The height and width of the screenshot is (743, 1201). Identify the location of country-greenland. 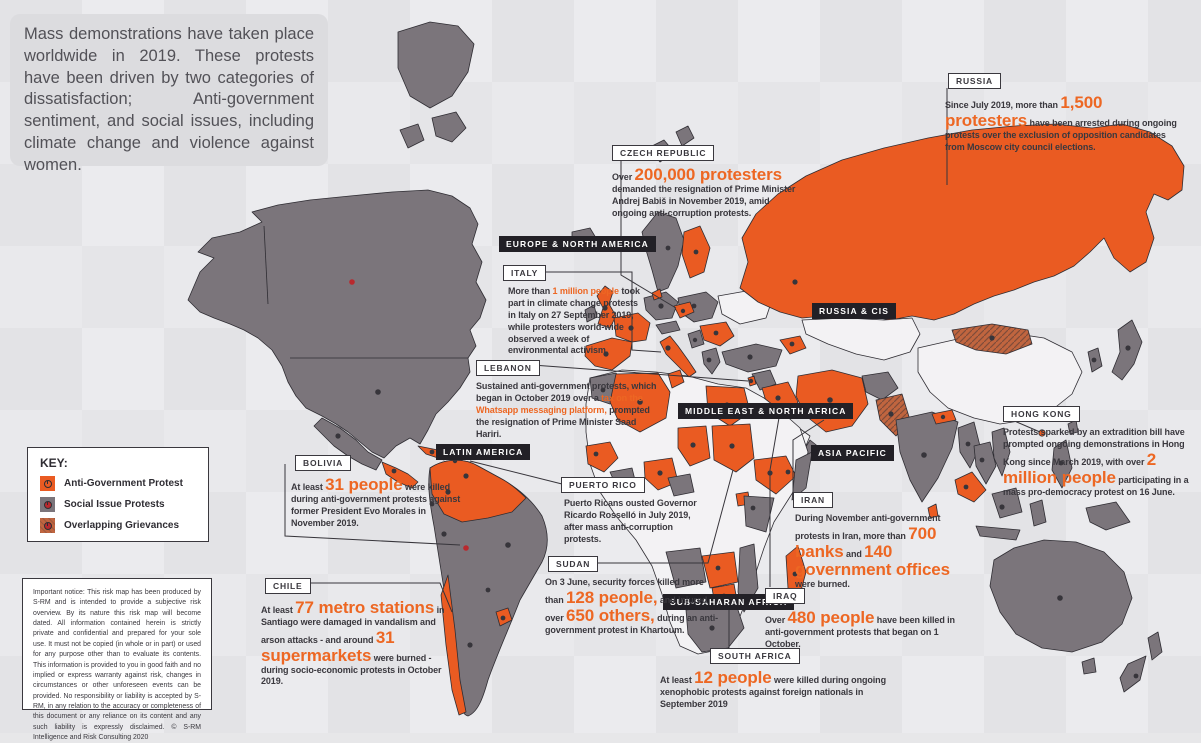
(436, 65).